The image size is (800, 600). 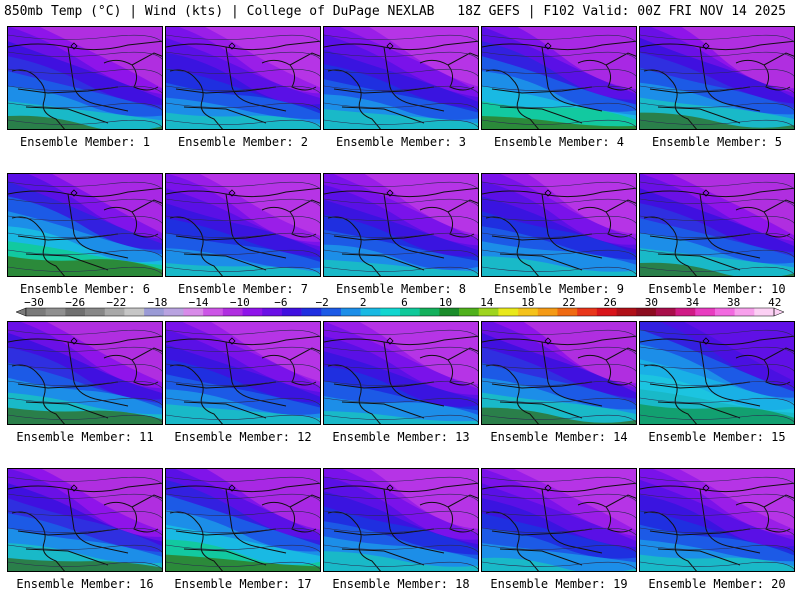 What do you see at coordinates (717, 142) in the screenshot?
I see `member-caption: Ensemble Member: 5` at bounding box center [717, 142].